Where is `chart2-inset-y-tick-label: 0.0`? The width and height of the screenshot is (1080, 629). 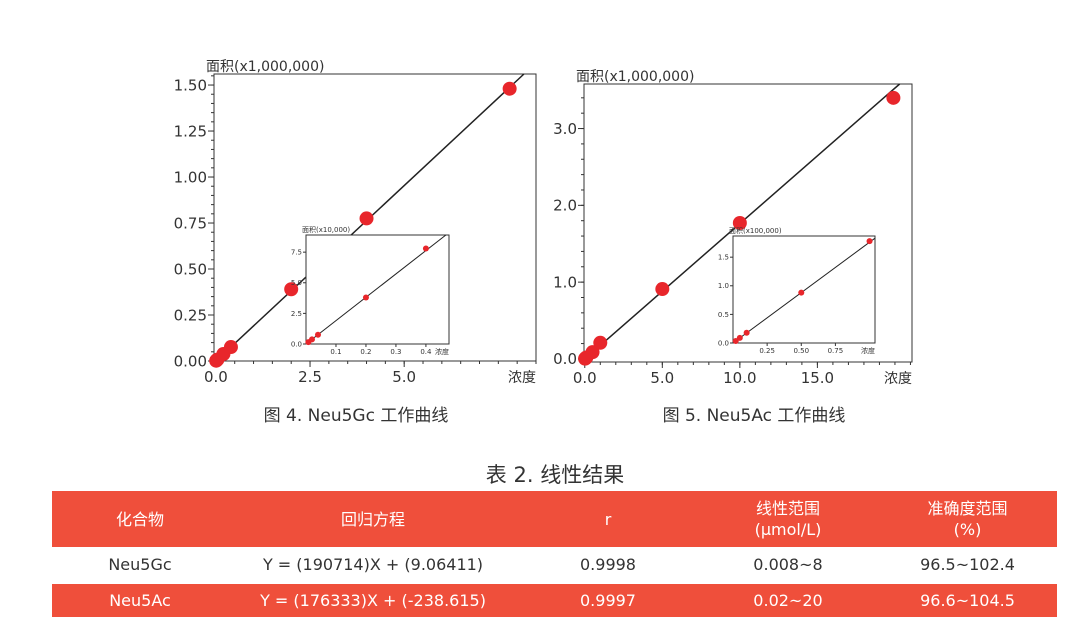 chart2-inset-y-tick-label: 0.0 is located at coordinates (723, 343).